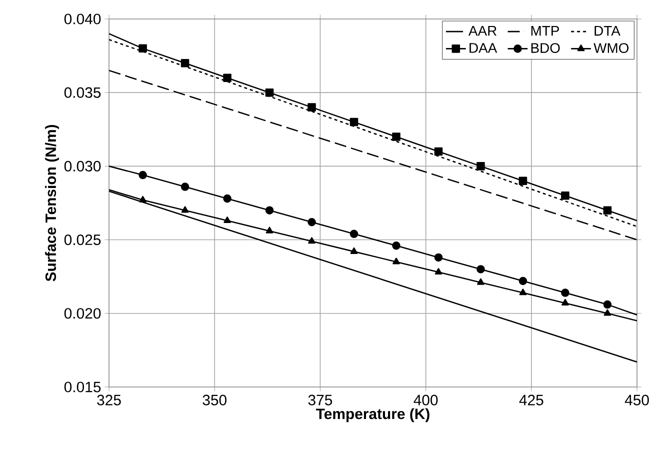 This screenshot has height=450, width=667. What do you see at coordinates (531, 400) in the screenshot?
I see `x-tick-label: 425` at bounding box center [531, 400].